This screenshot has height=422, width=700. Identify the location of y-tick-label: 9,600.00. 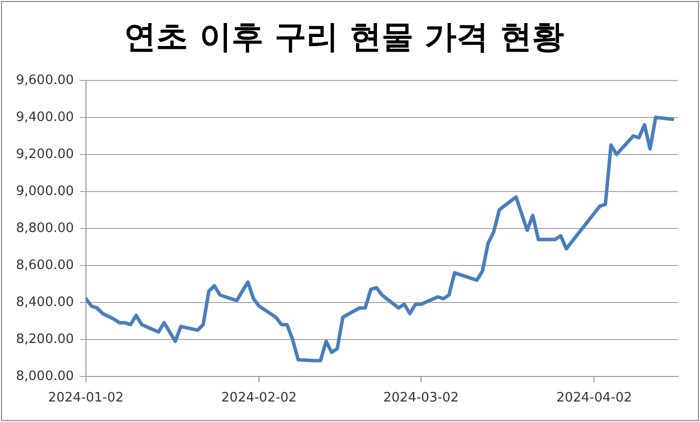
(45, 80).